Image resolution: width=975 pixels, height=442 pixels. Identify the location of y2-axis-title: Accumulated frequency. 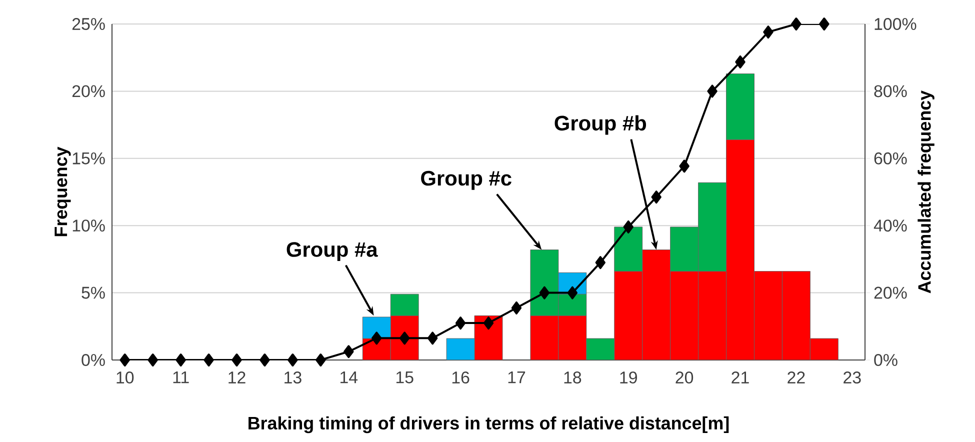
(926, 192).